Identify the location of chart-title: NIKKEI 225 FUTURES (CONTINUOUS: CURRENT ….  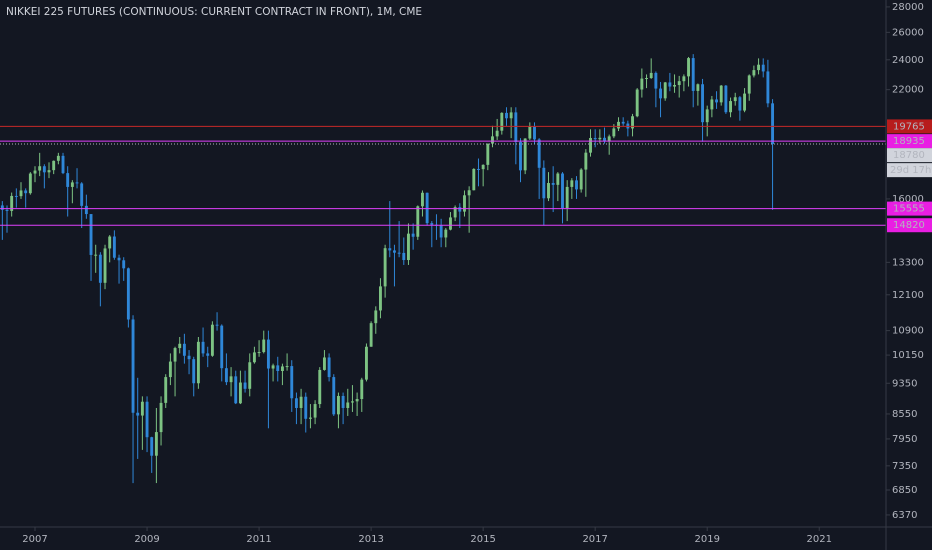
(214, 12).